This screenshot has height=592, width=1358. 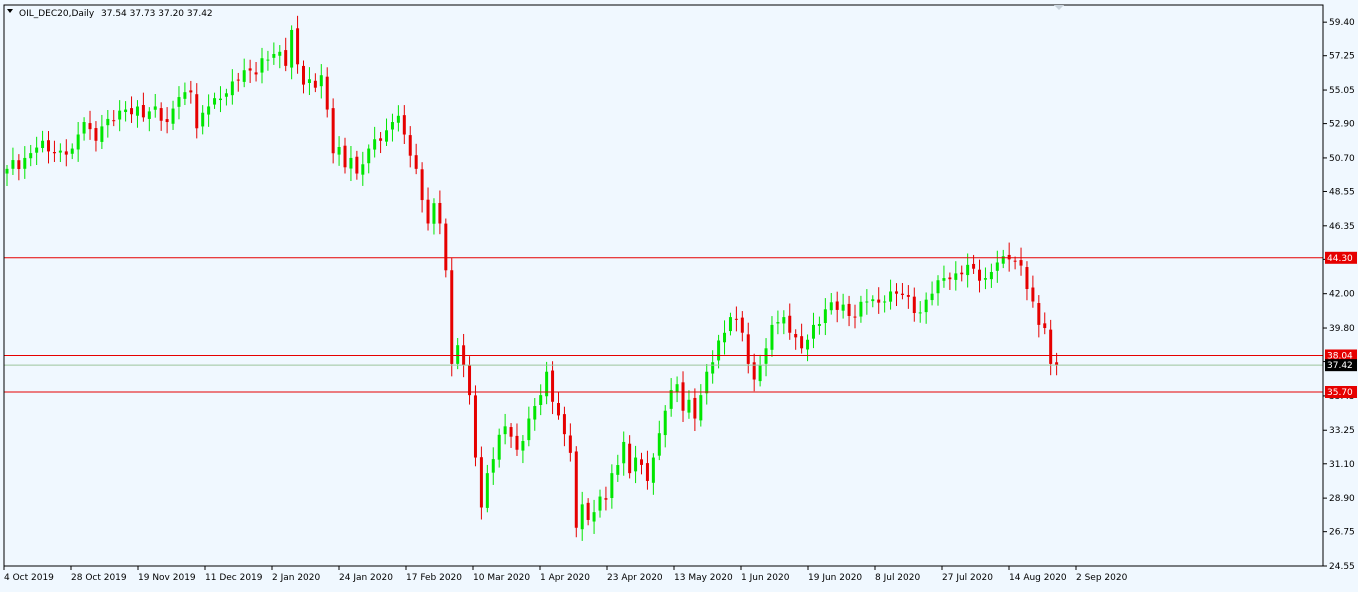 What do you see at coordinates (10, 11) in the screenshot?
I see `symbol-dropdown-icon` at bounding box center [10, 11].